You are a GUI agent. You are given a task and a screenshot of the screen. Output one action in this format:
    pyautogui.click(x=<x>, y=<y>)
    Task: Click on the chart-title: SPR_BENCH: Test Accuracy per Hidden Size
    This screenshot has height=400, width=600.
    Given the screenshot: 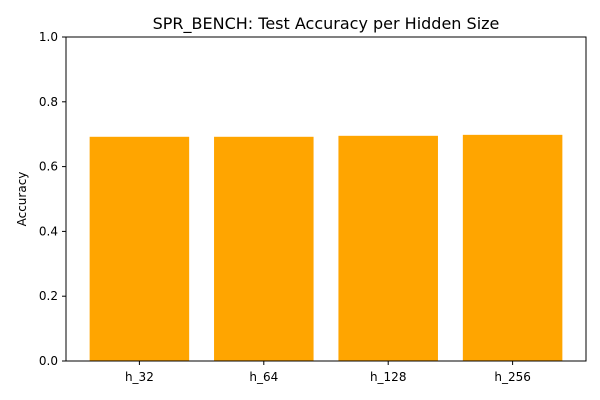 What is the action you would take?
    pyautogui.click(x=326, y=24)
    